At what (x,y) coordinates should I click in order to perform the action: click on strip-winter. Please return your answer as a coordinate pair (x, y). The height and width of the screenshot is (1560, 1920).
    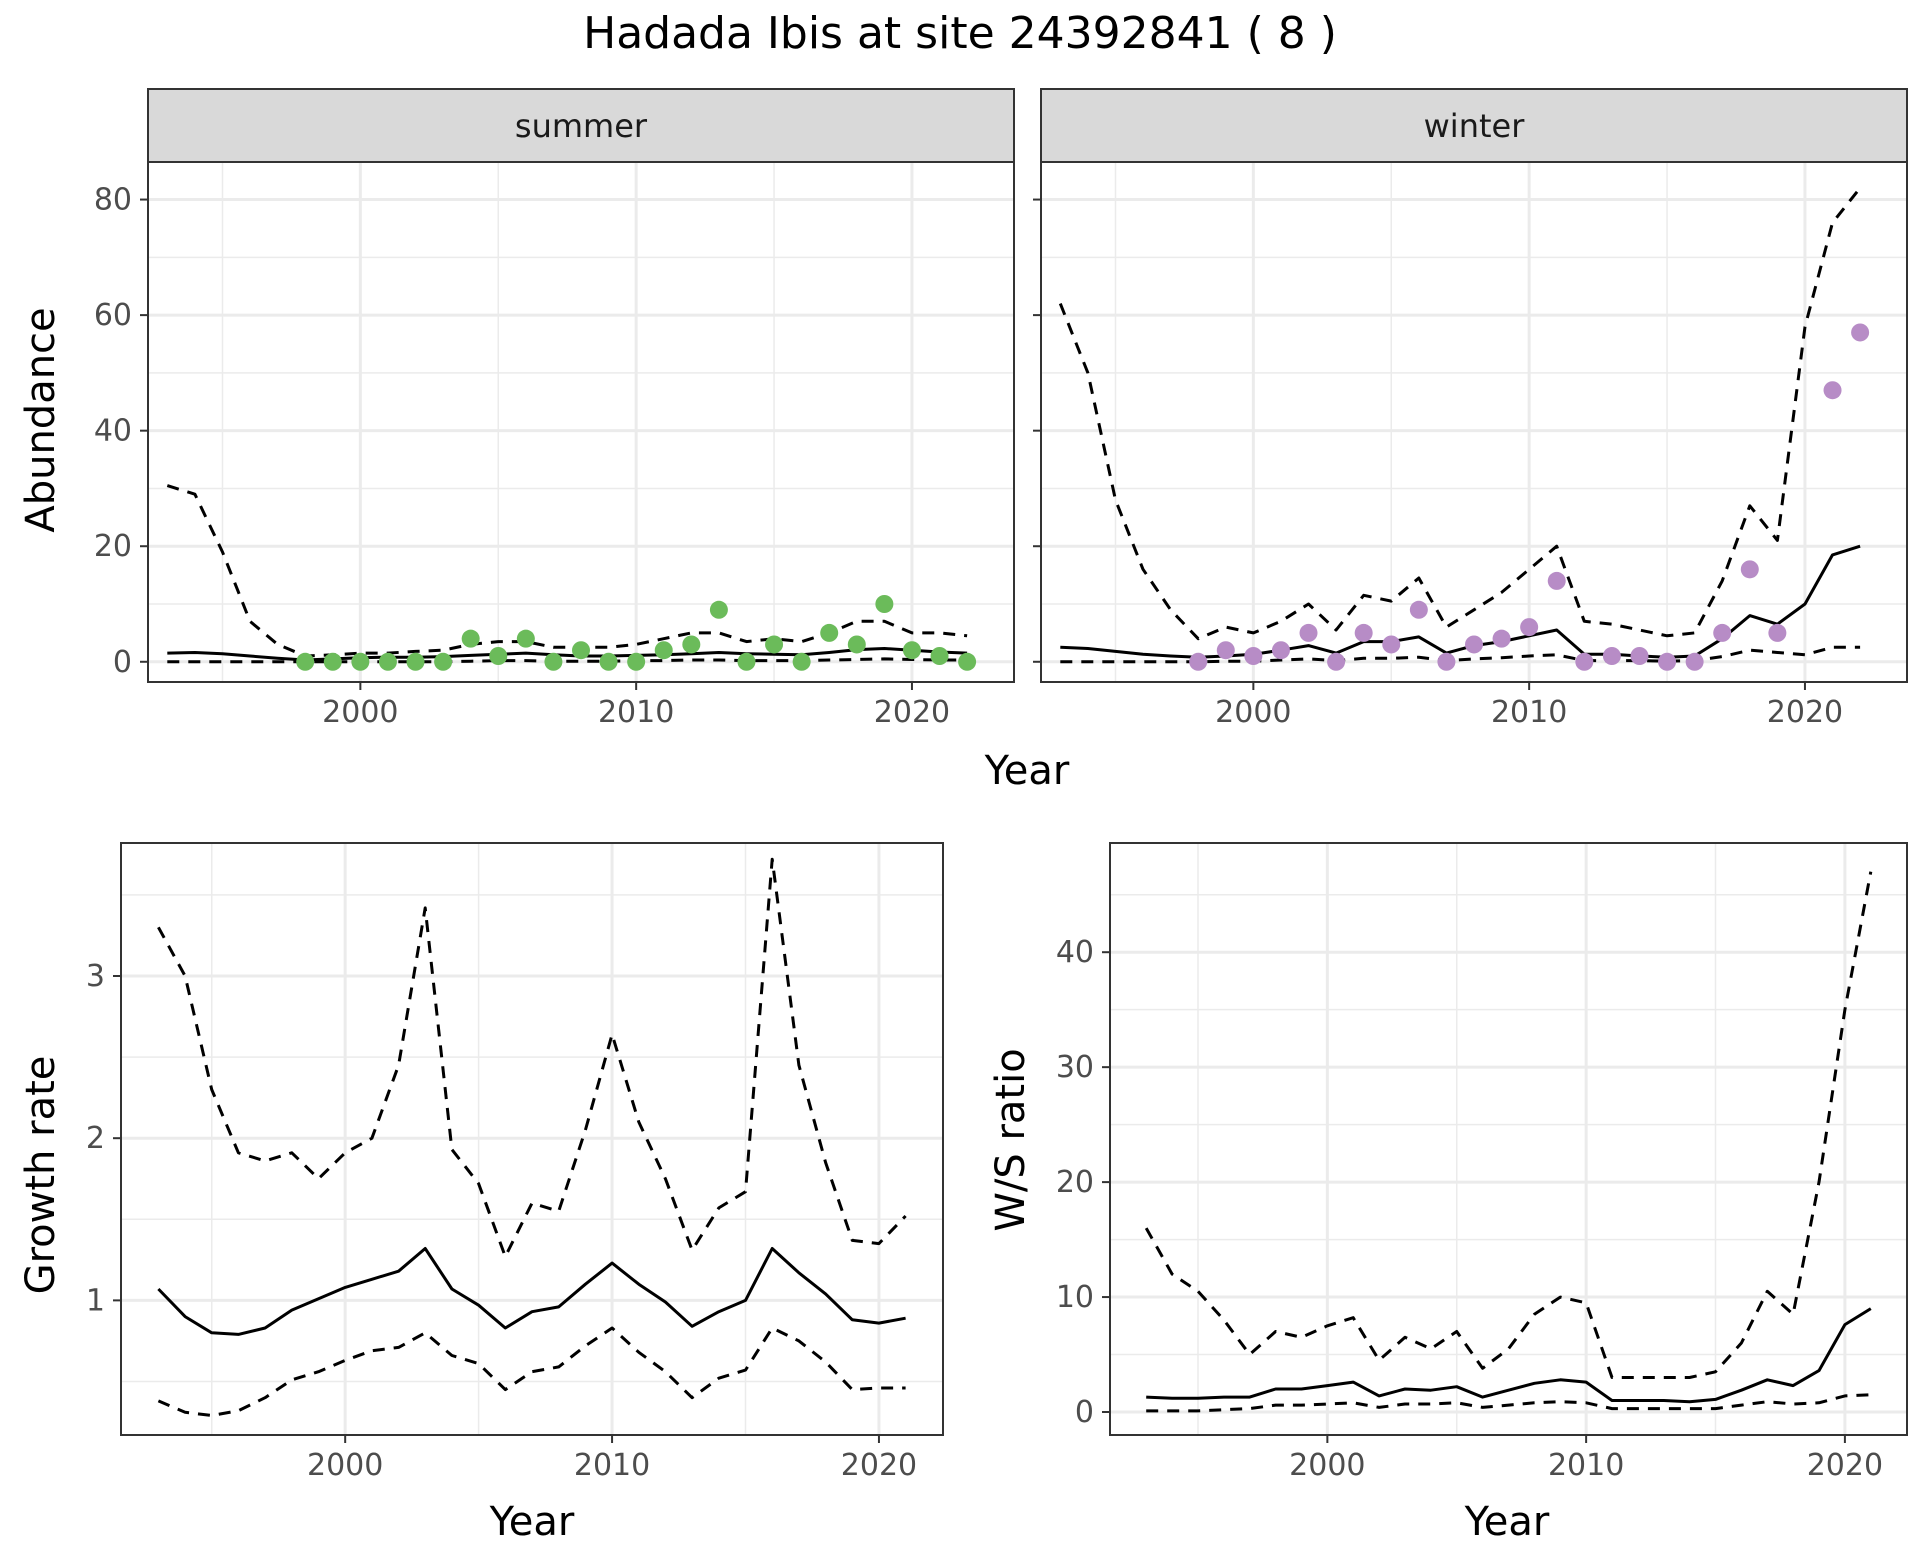
    Looking at the image, I should click on (1474, 125).